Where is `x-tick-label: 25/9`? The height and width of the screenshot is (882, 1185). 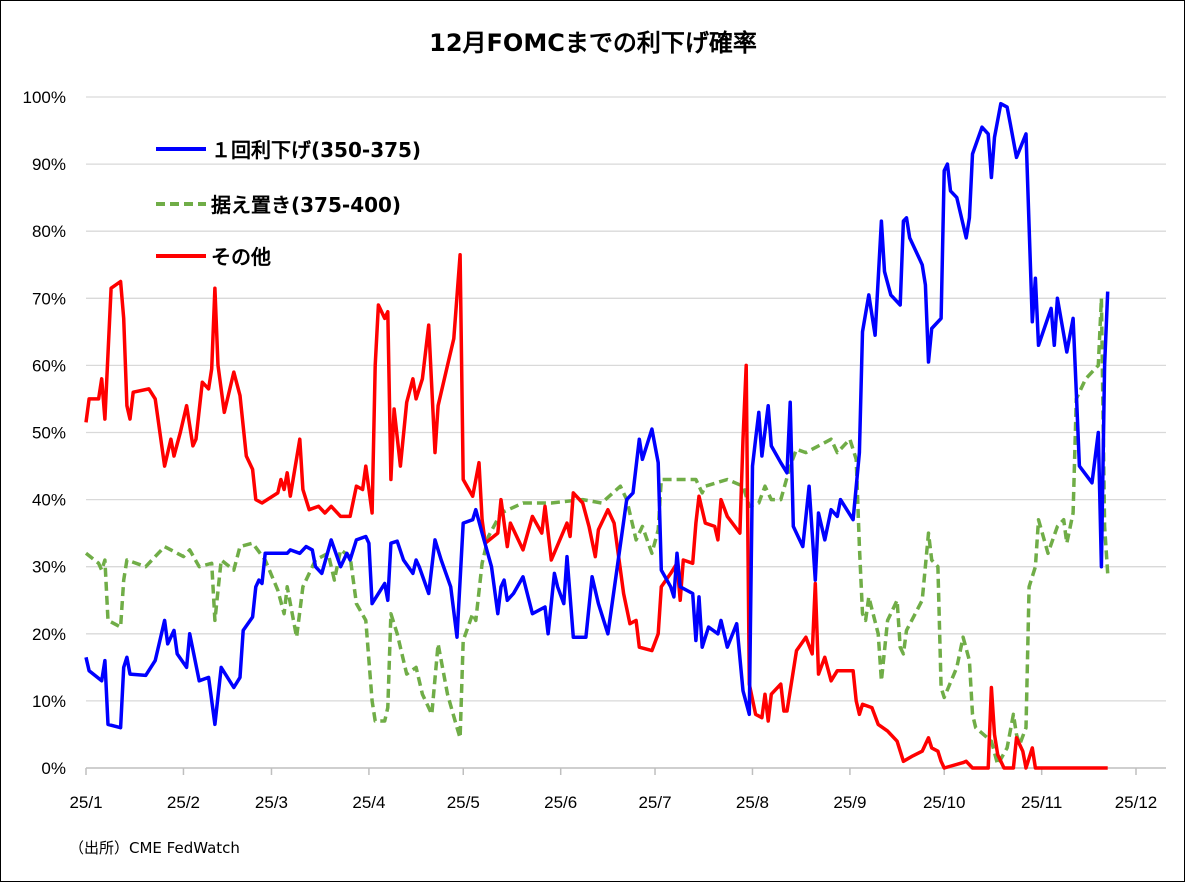
x-tick-label: 25/9 is located at coordinates (849, 802).